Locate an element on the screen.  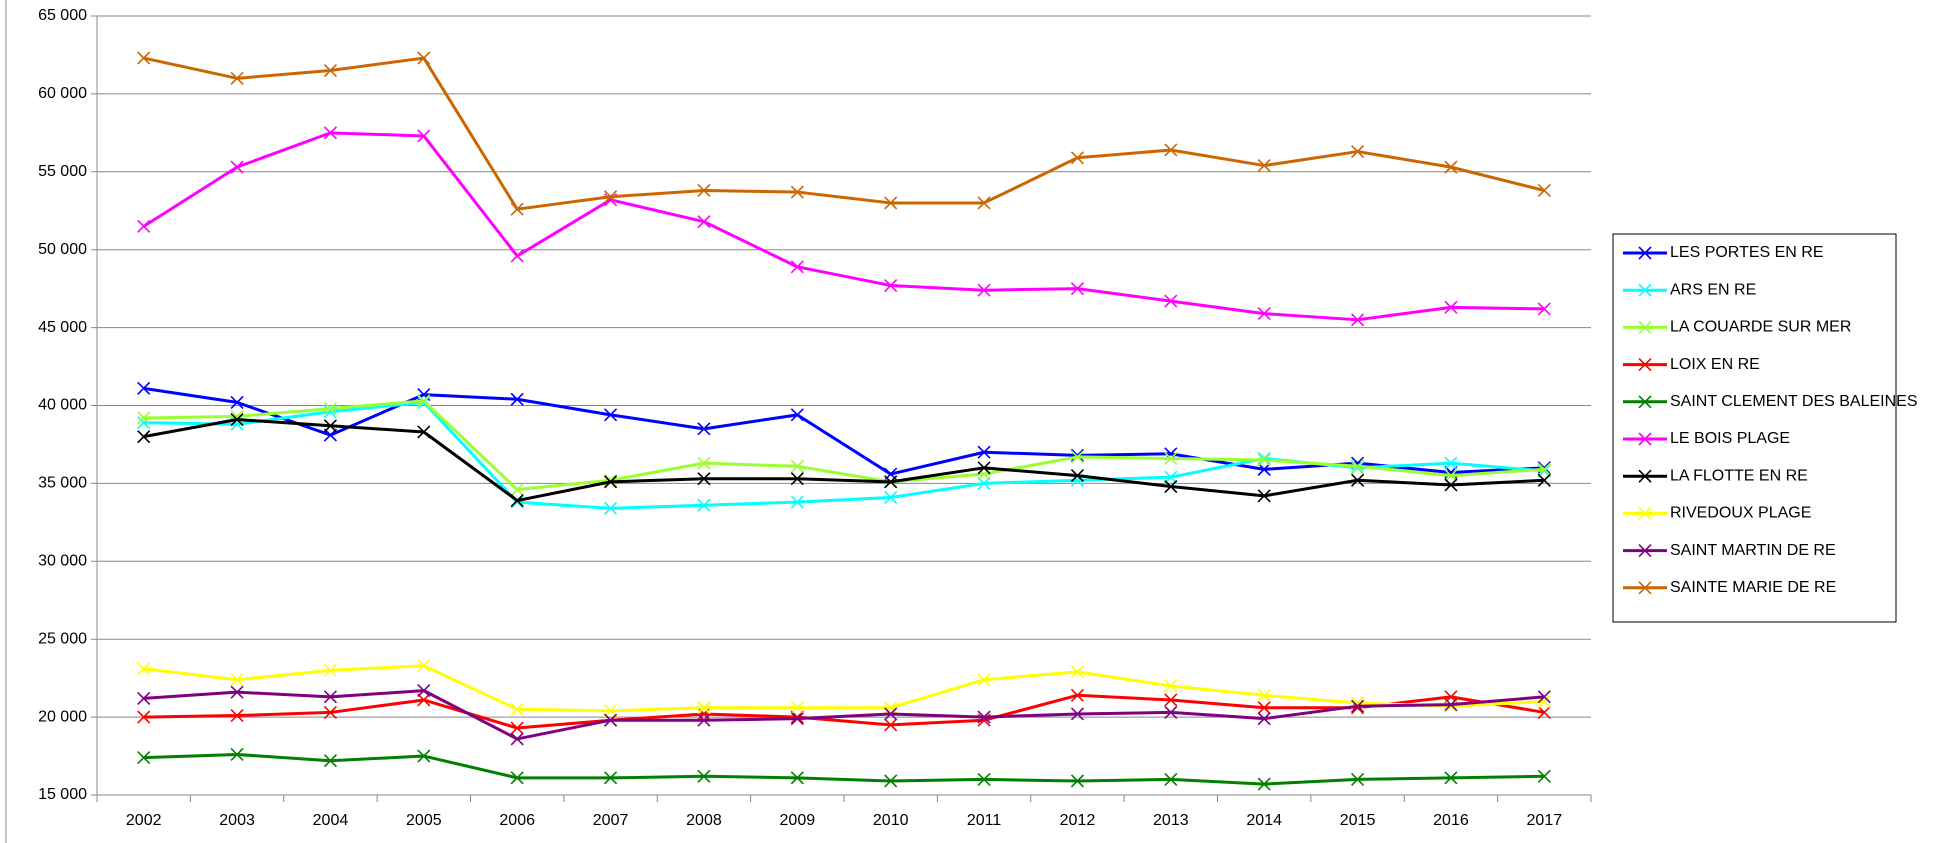
legend-label: LES PORTES EN RE is located at coordinates (1747, 252).